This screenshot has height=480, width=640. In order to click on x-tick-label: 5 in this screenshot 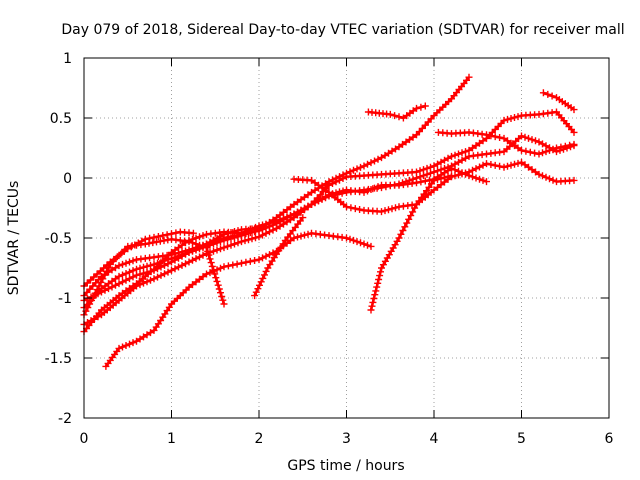, I will do `click(521, 439)`.